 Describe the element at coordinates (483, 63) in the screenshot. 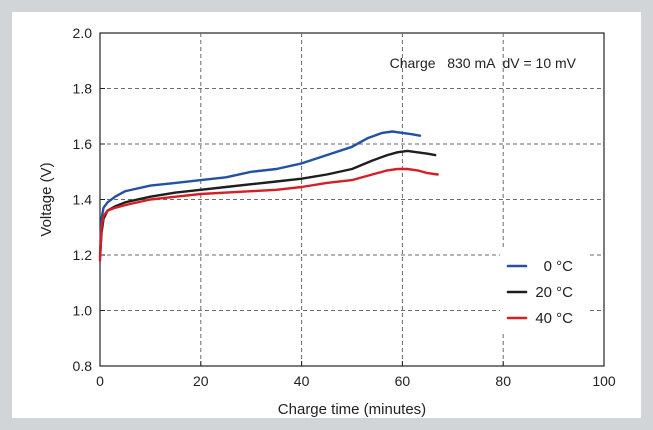

I see `charge-annotation: Charge 830 mA dV = 10 mV` at that location.